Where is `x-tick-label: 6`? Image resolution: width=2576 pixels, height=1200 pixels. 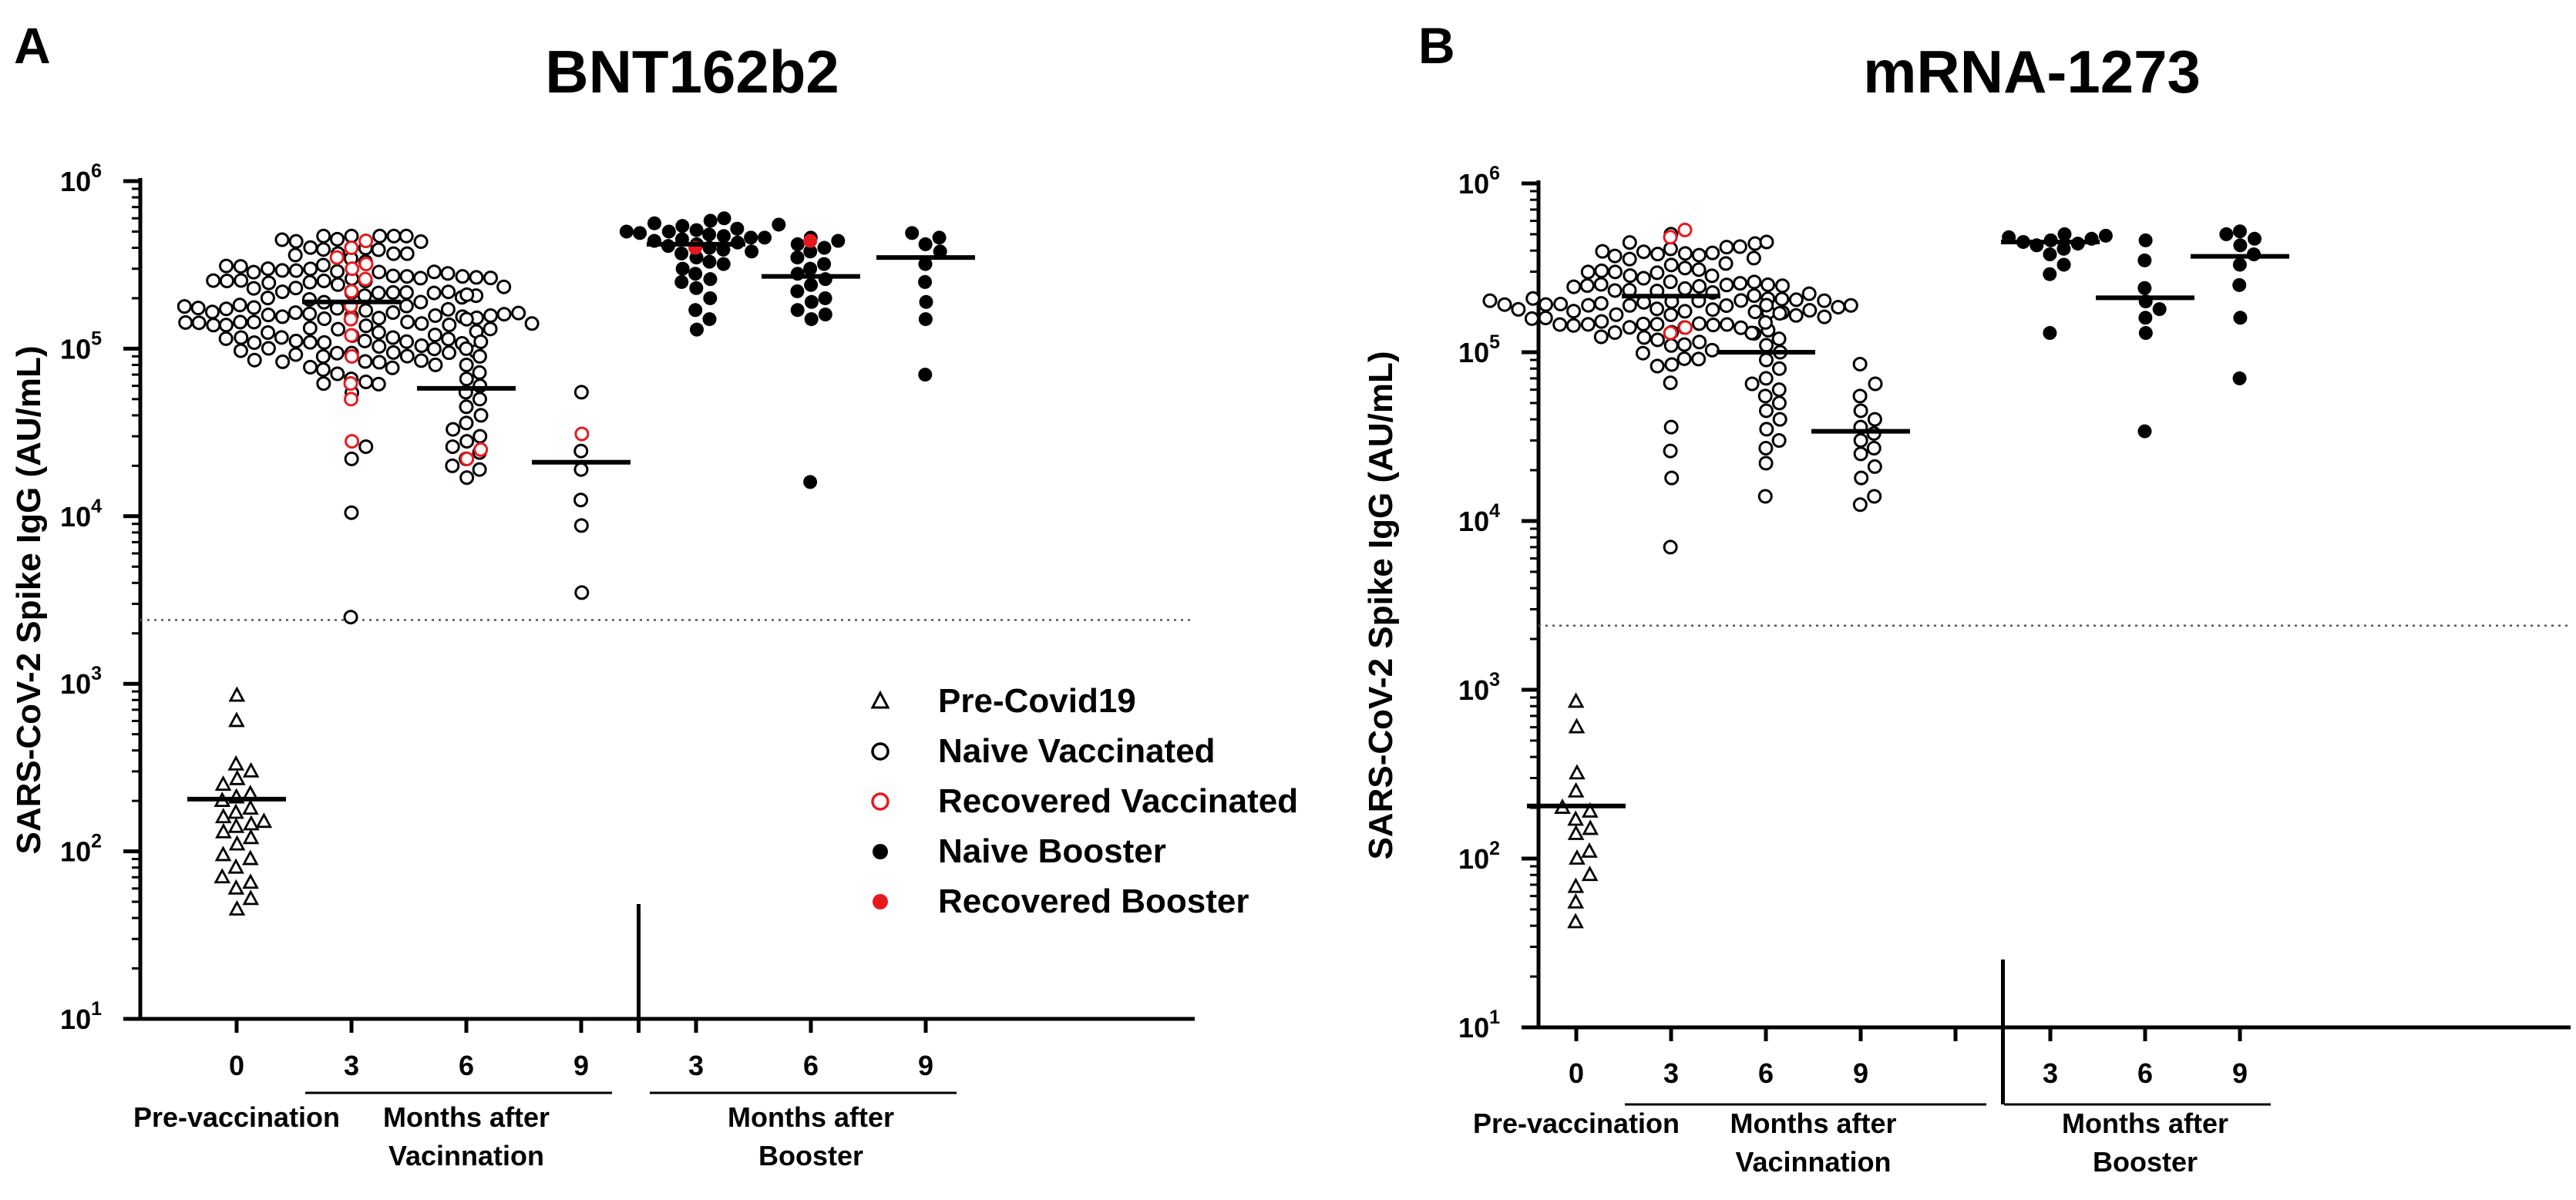
x-tick-label: 6 is located at coordinates (811, 1066).